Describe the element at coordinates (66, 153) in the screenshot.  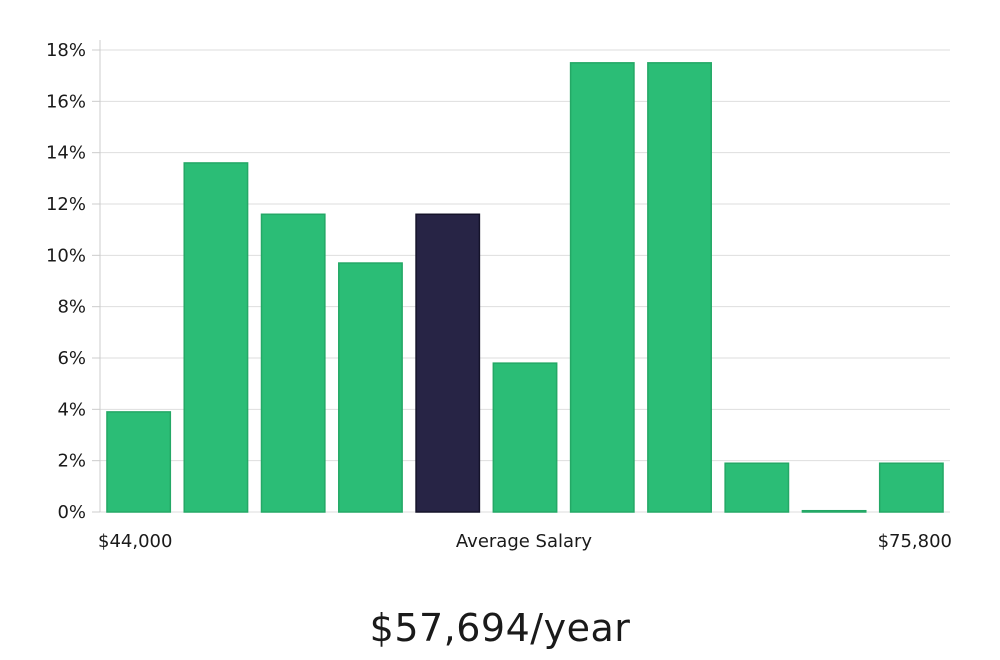
I see `y-tick-label: 14%` at that location.